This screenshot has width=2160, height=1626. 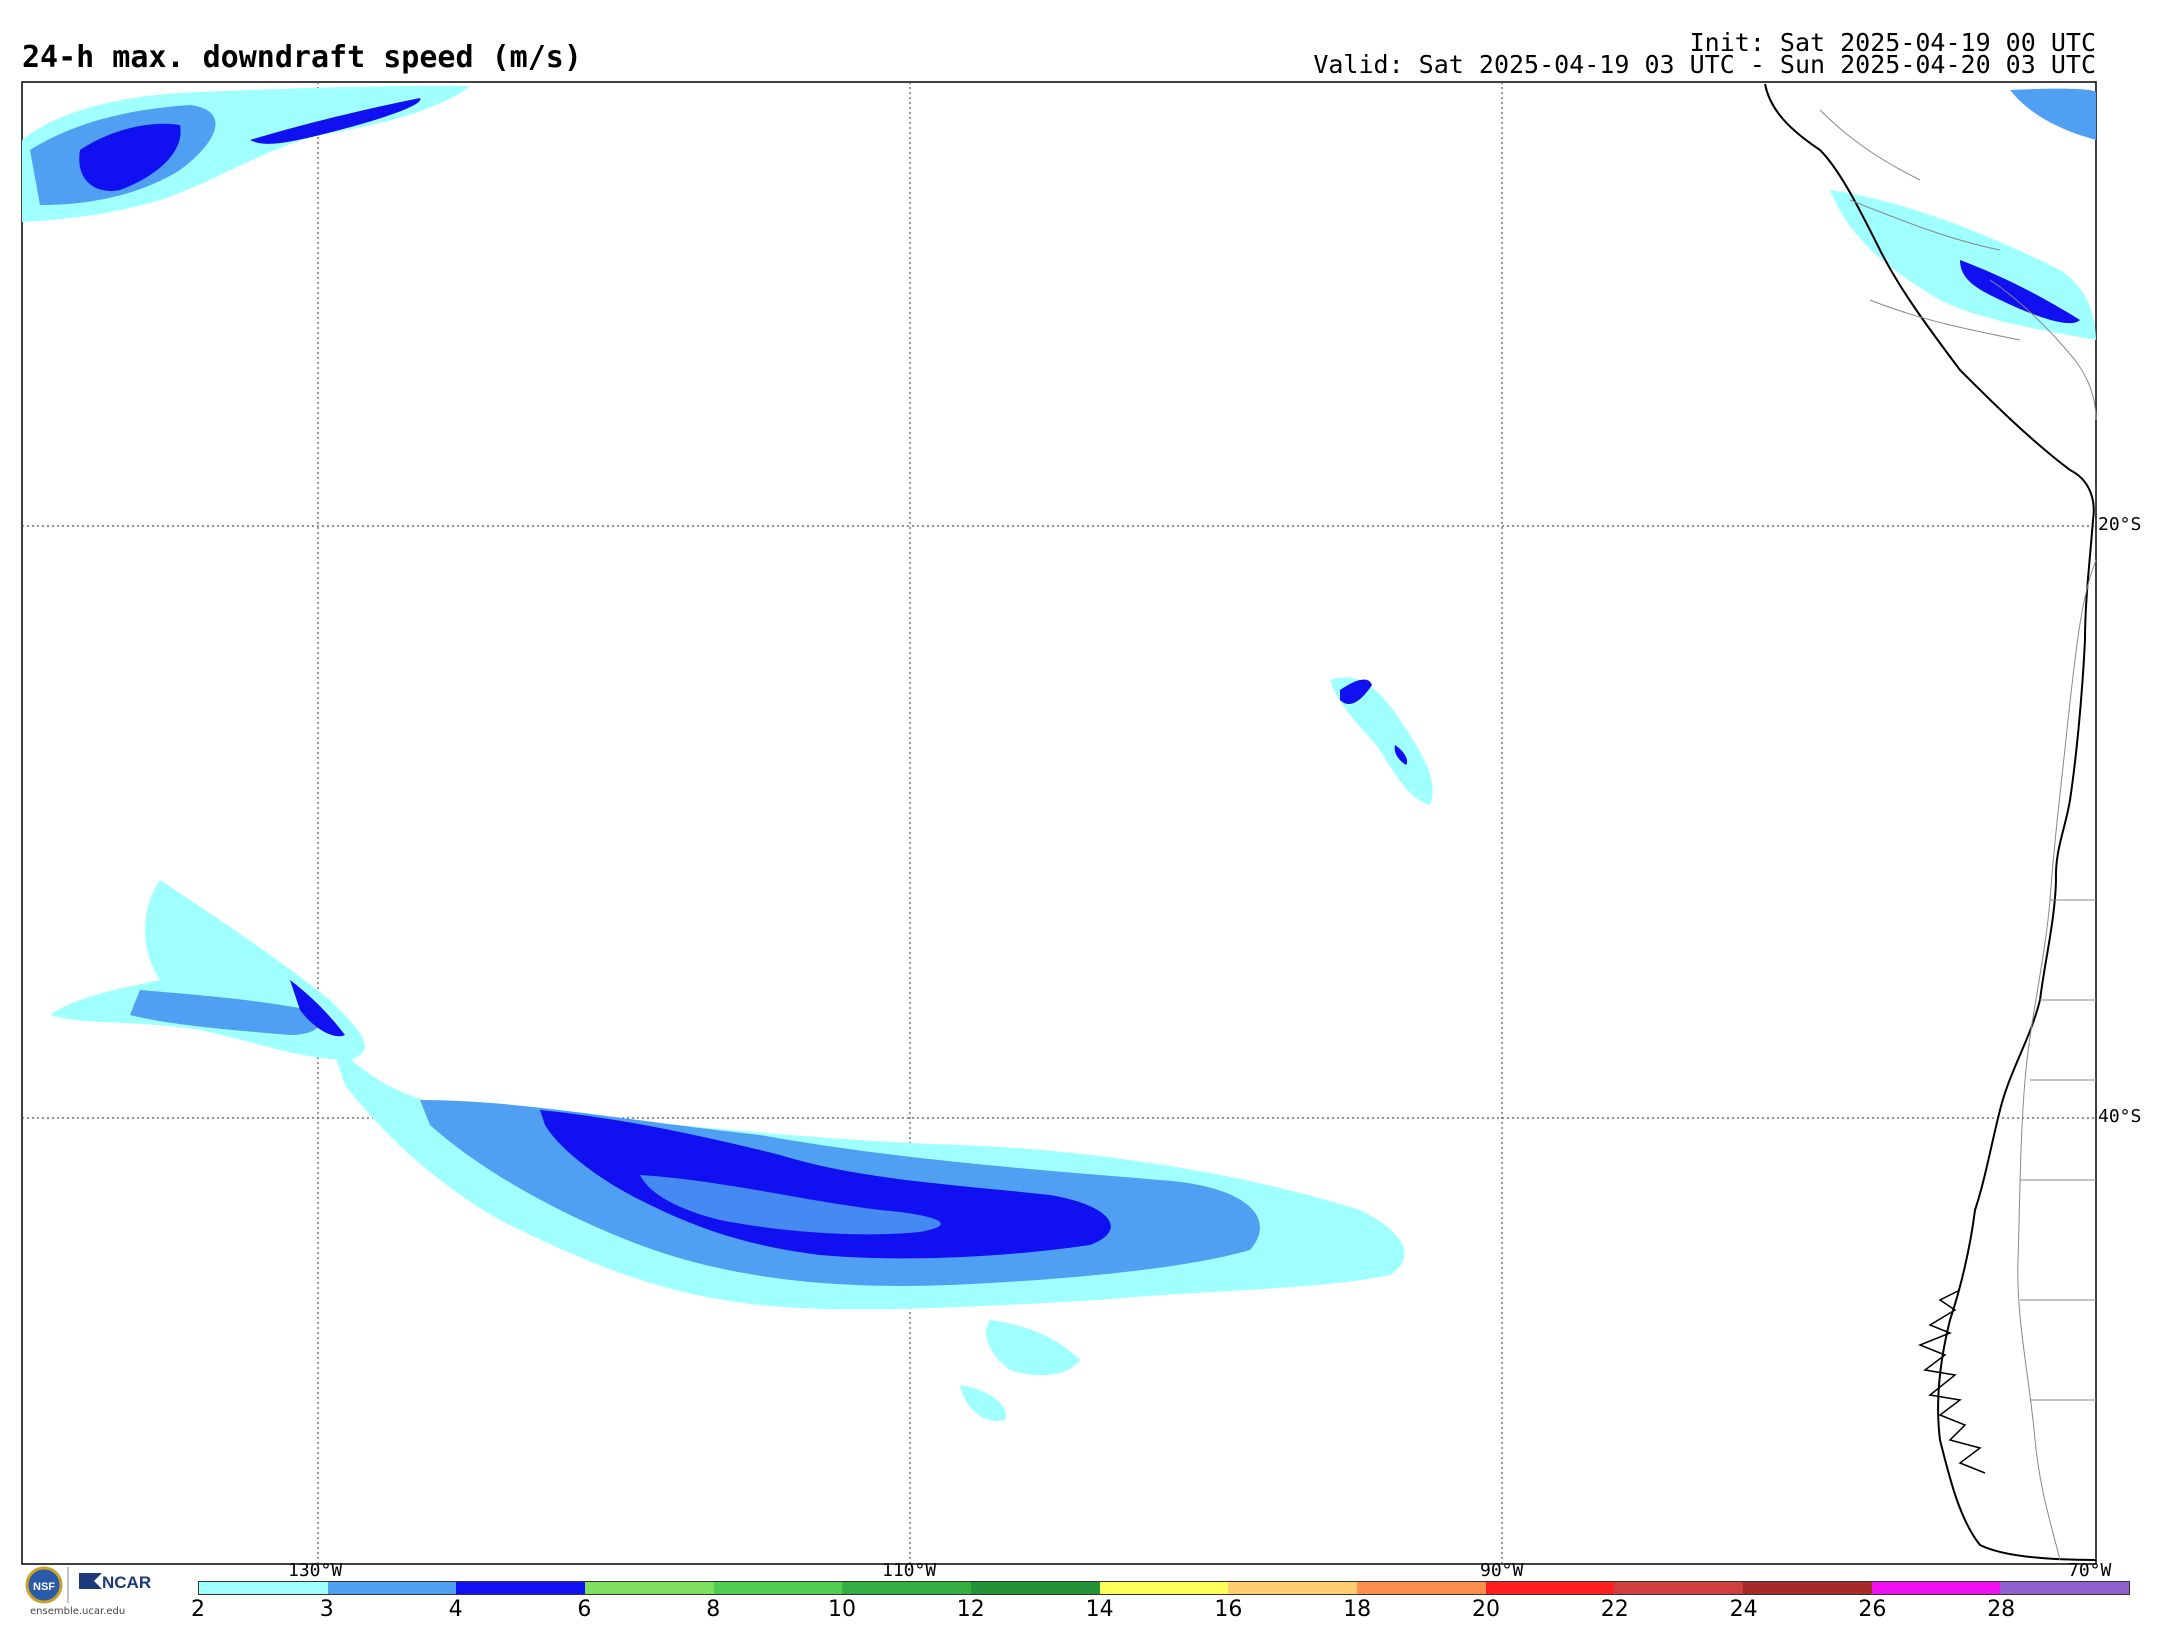 I want to click on border-chile-argentina, so click(x=2057, y=1060).